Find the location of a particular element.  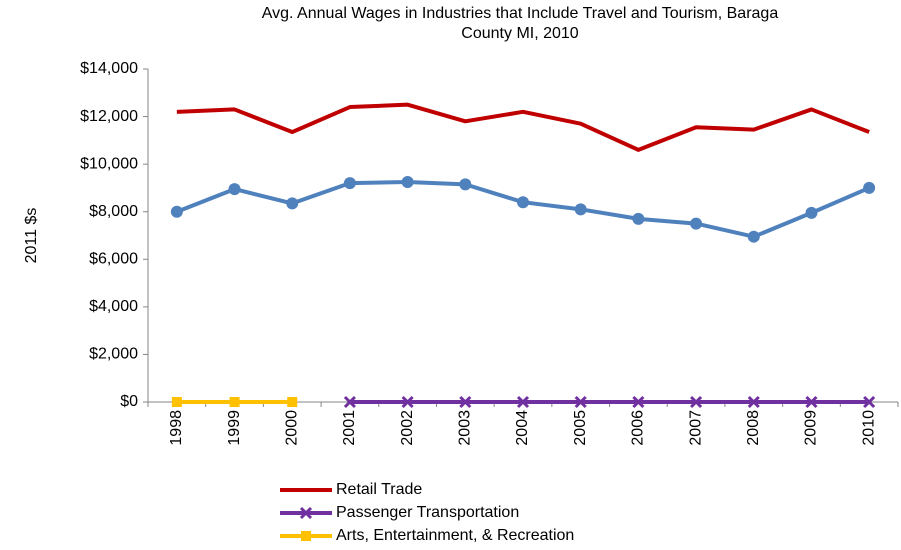

x-tick-label: 2000 is located at coordinates (291, 428).